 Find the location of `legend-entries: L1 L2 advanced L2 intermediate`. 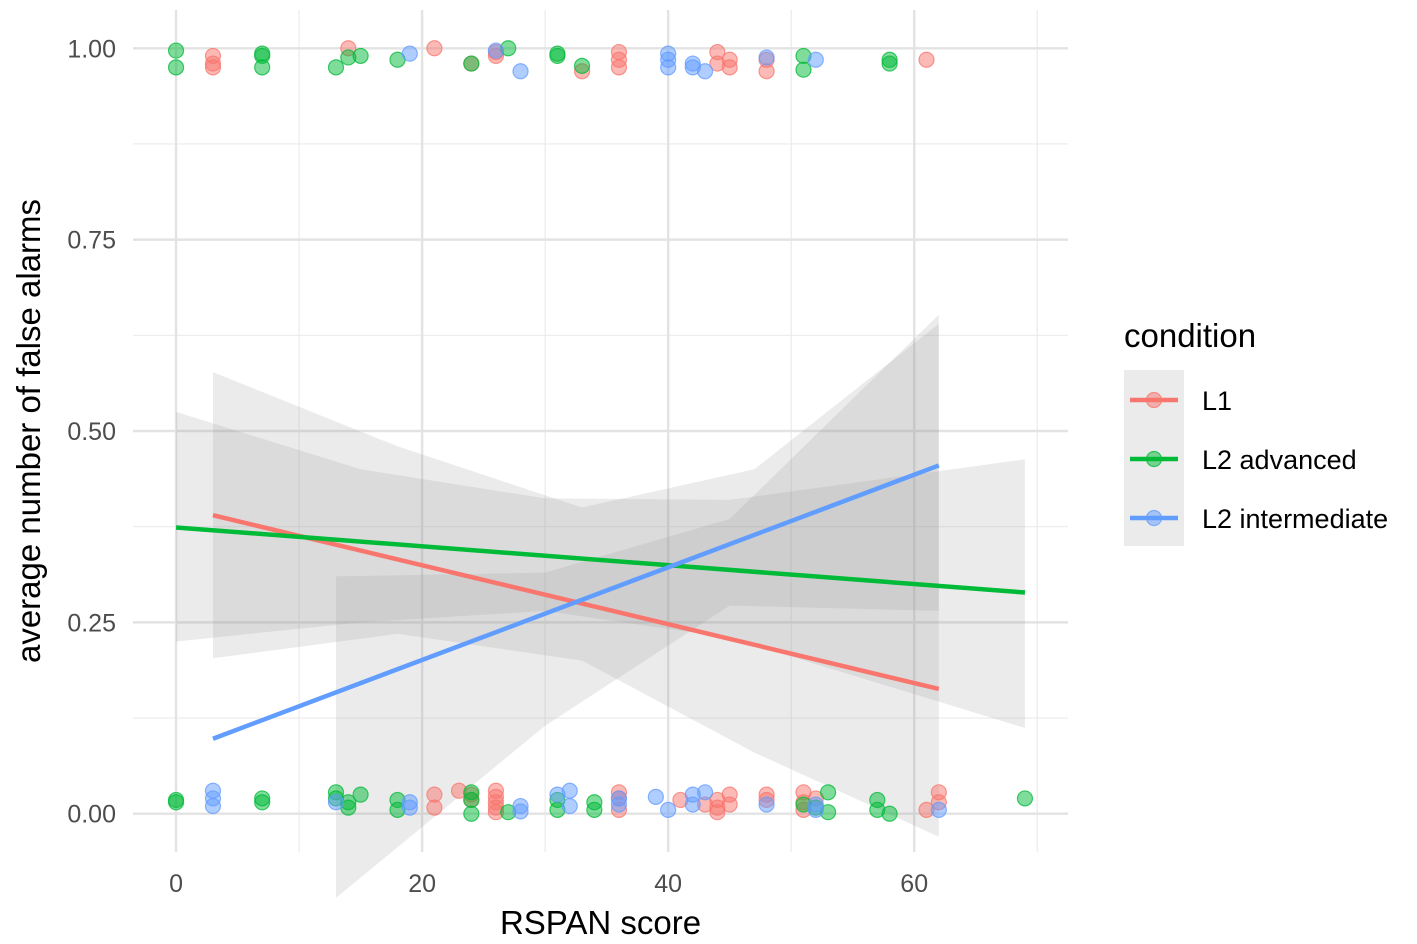

legend-entries: L1 L2 advanced L2 intermediate is located at coordinates (1259, 460).